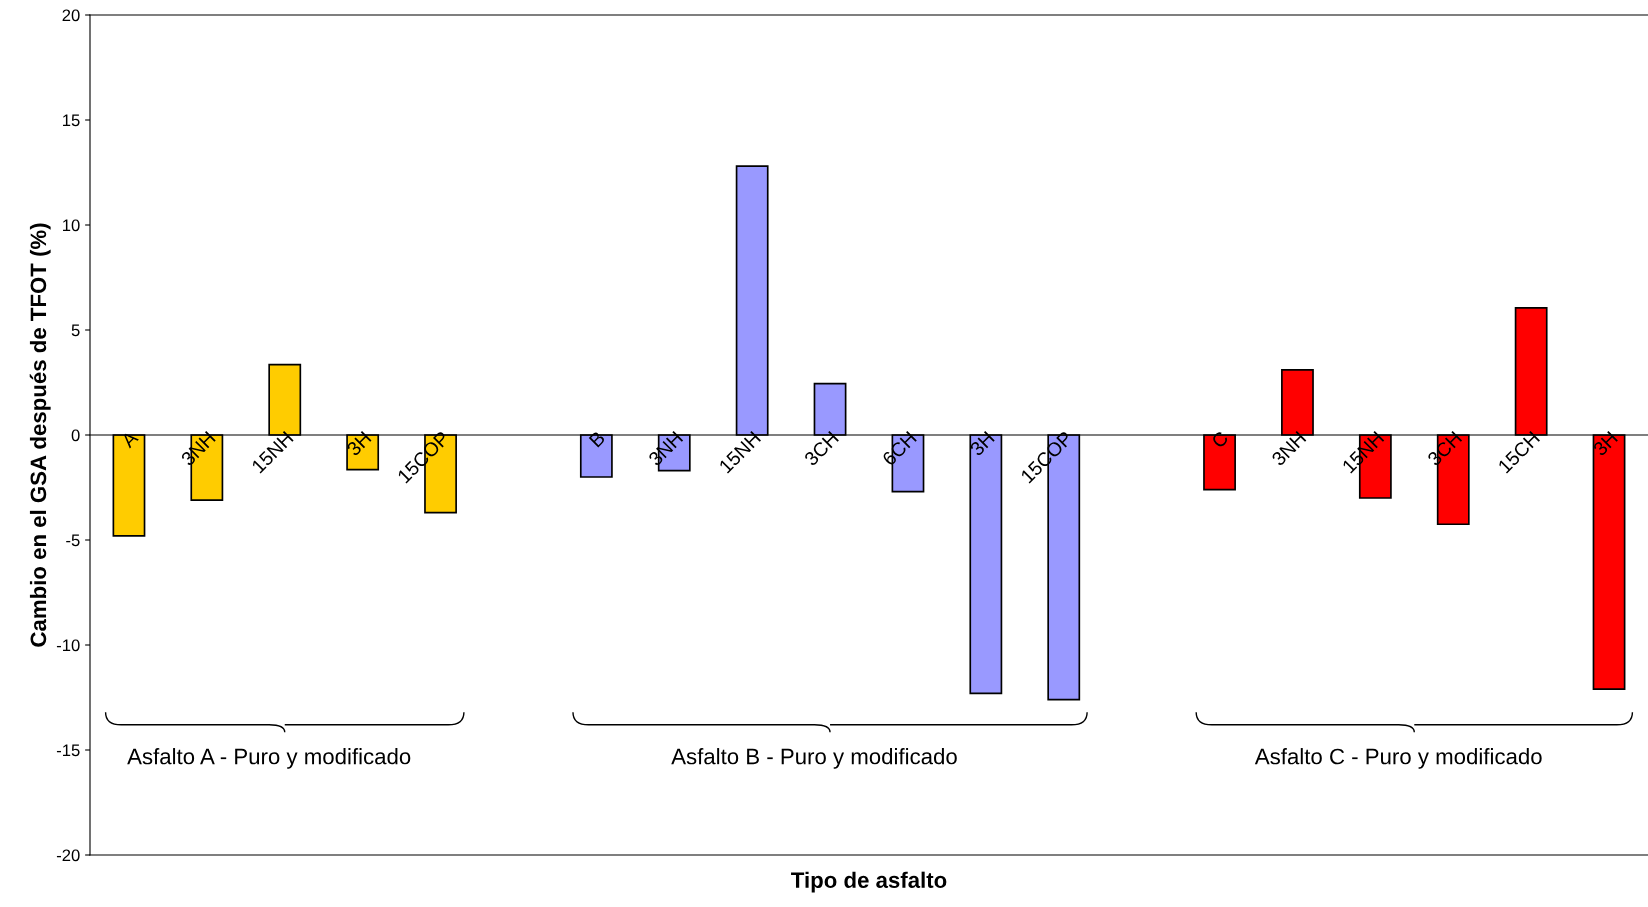 The height and width of the screenshot is (907, 1648). I want to click on y-tick-label: 20, so click(71, 15).